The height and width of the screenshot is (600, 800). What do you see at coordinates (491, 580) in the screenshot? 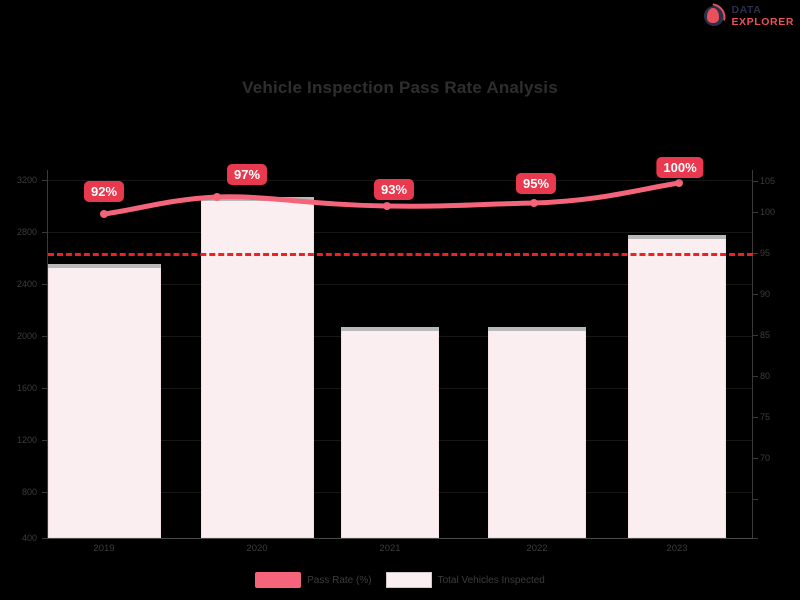
I see `legend-label-total-vehicles: Total Vehicles Inspected` at bounding box center [491, 580].